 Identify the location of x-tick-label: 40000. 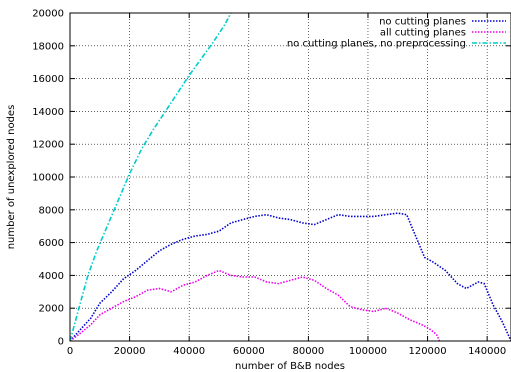
(189, 351).